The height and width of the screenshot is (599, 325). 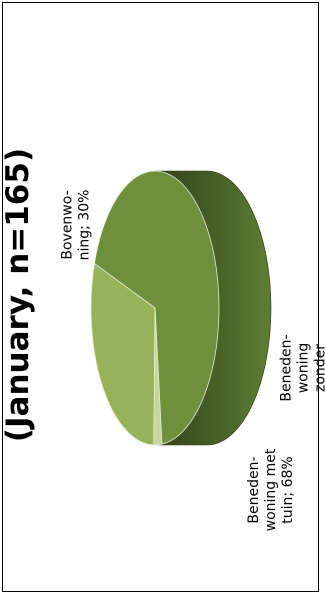 What do you see at coordinates (271, 489) in the screenshot?
I see `data-label-2: Beneden-woning mettuin; 68%` at bounding box center [271, 489].